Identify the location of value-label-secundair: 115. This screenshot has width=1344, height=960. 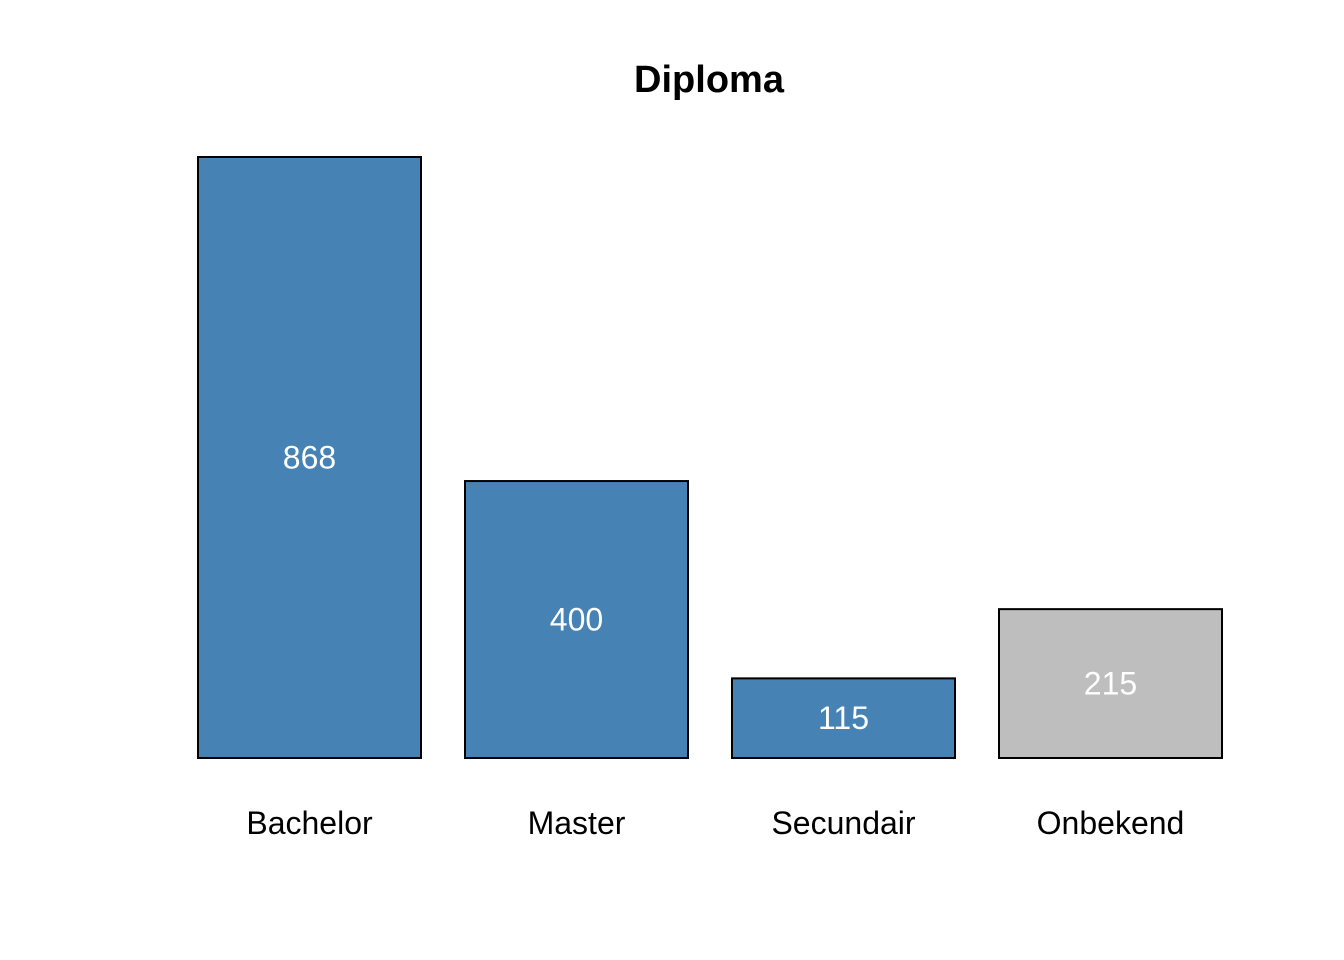
(843, 718).